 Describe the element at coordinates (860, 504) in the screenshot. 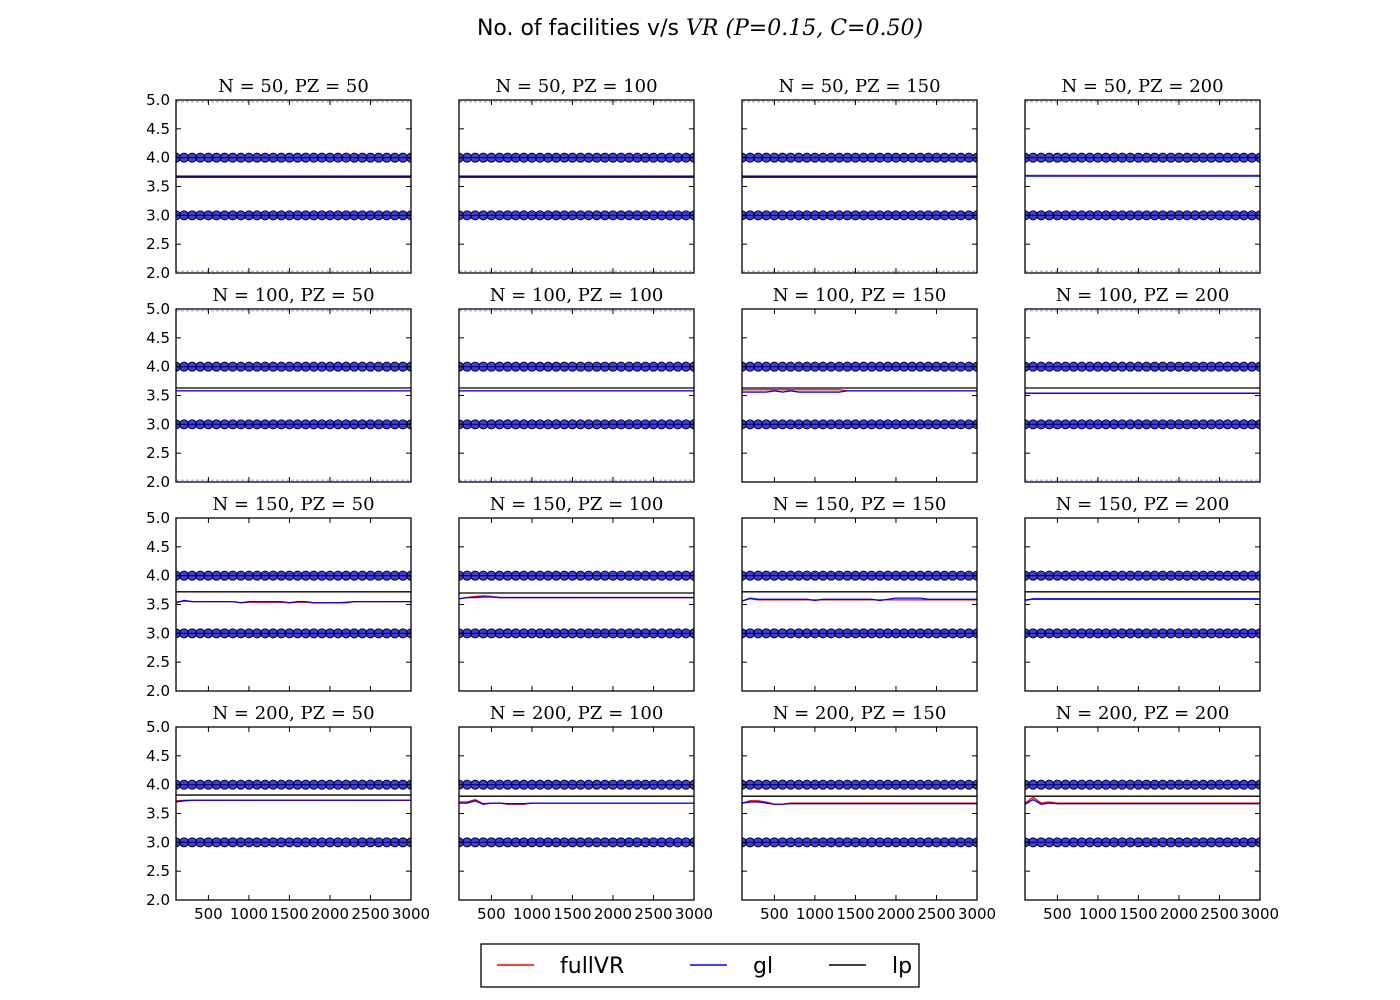

I see `subplot-title: N = 150, PZ = 150` at that location.